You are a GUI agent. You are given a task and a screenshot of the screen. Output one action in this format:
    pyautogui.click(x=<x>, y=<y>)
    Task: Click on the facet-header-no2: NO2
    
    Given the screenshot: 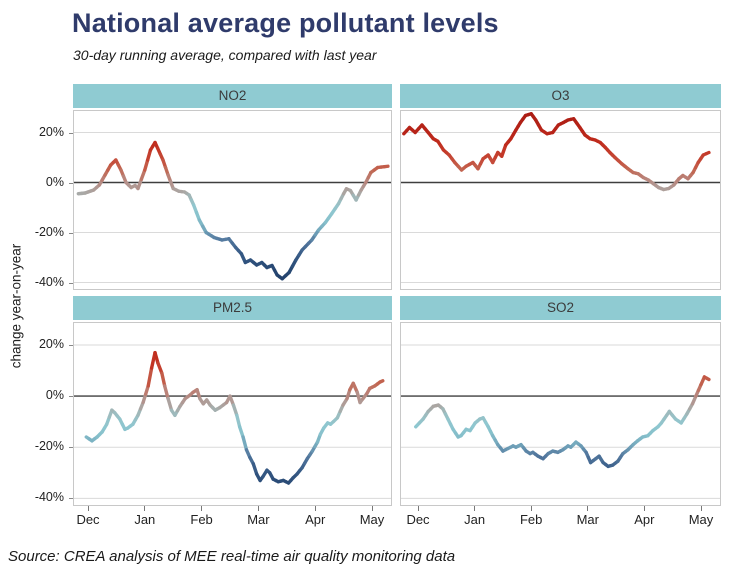 What is the action you would take?
    pyautogui.click(x=232, y=96)
    